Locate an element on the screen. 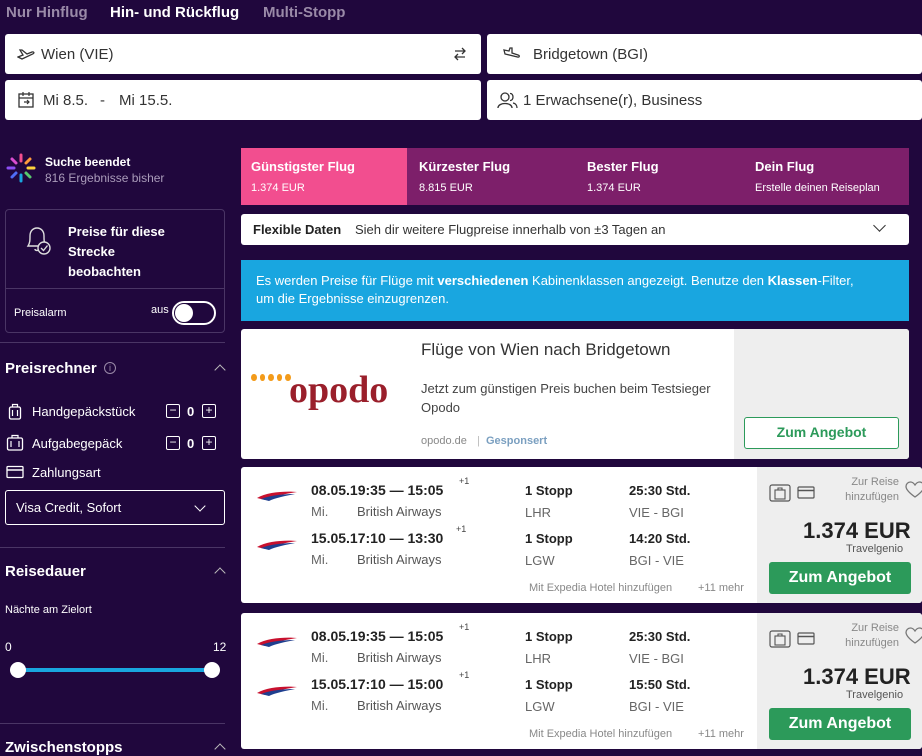 The image size is (922, 756). sort-tab-cheapest: Günstigster Flug 1.374 EUR is located at coordinates (324, 176).